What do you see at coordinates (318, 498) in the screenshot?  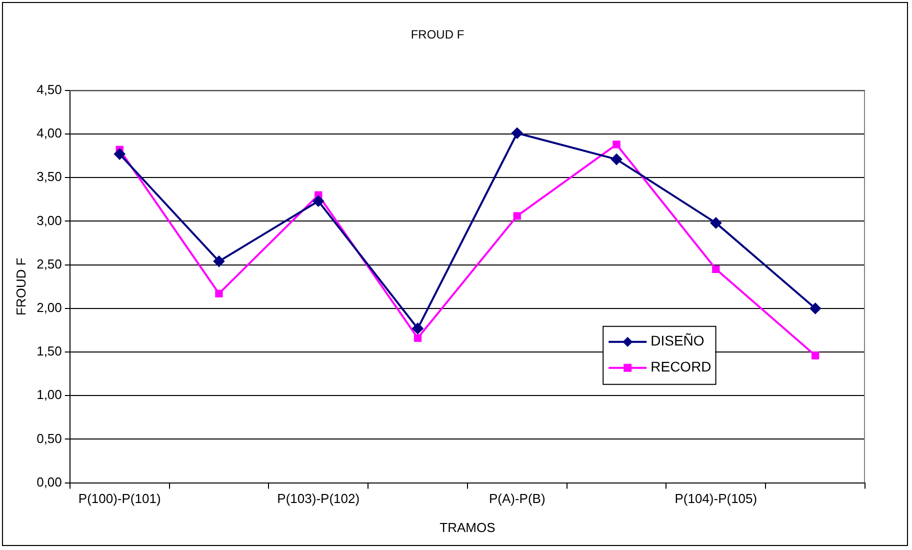 I see `x-tick-label: P(103)-P(102)` at bounding box center [318, 498].